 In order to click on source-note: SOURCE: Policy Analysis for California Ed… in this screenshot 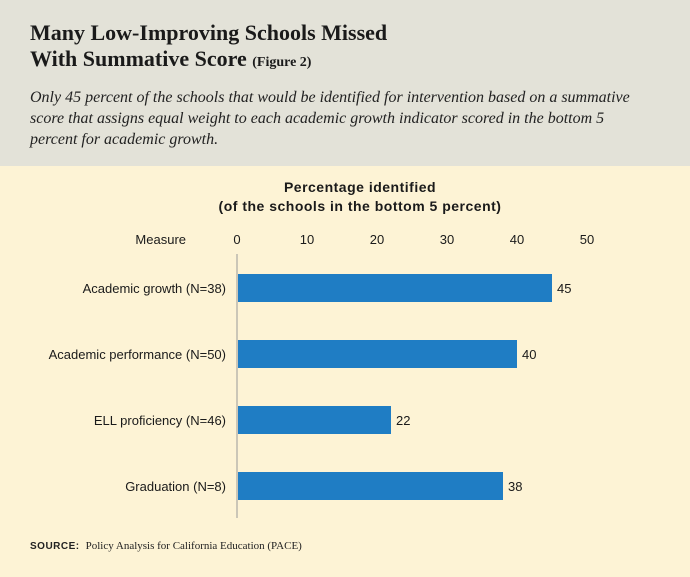, I will do `click(350, 546)`.